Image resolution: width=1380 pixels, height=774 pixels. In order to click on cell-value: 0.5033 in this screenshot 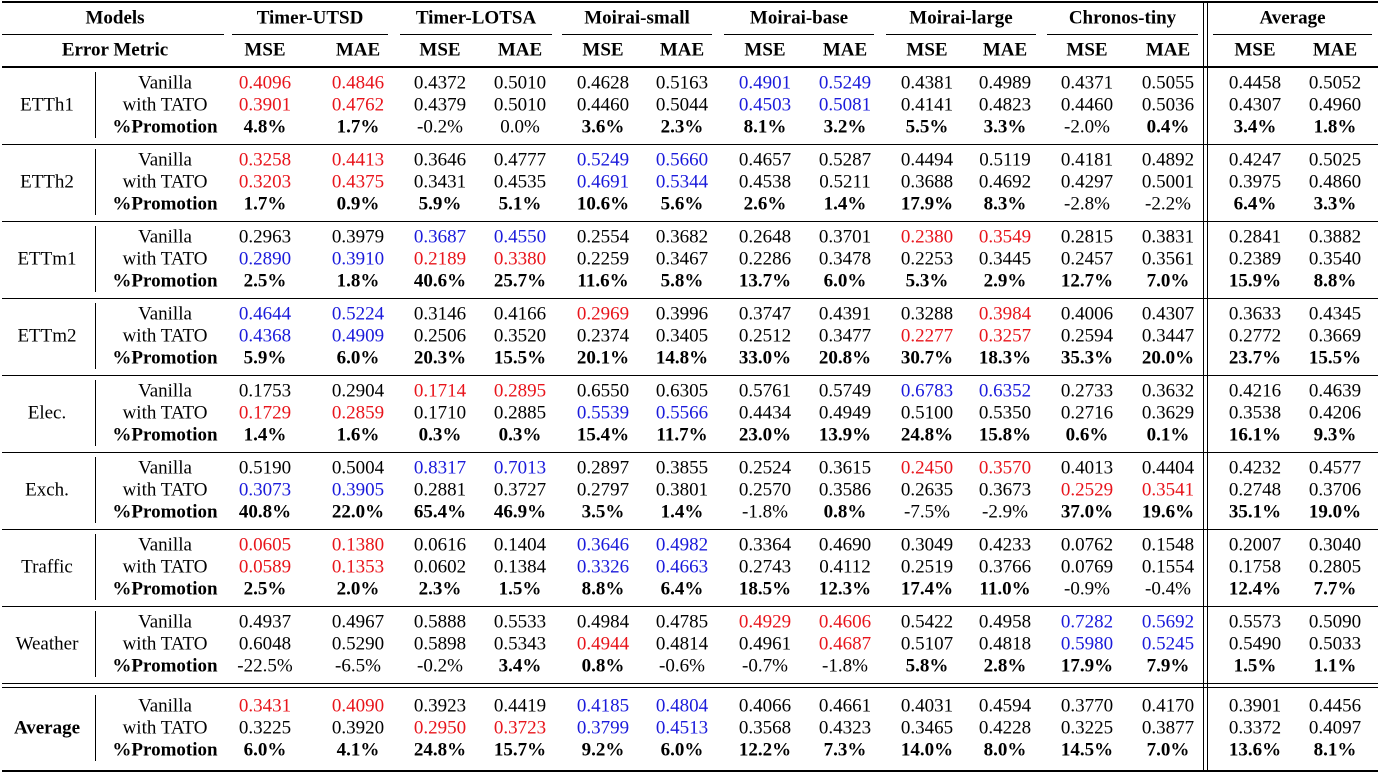, I will do `click(1335, 644)`.